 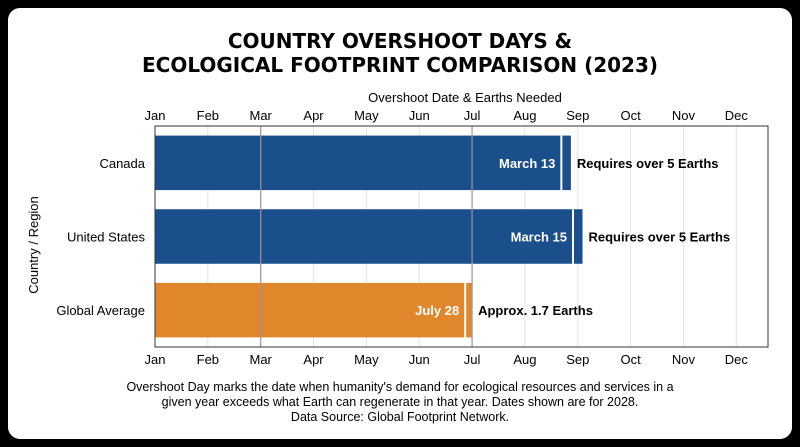 I want to click on x-tick-bottom-sep: Sep, so click(x=577, y=359).